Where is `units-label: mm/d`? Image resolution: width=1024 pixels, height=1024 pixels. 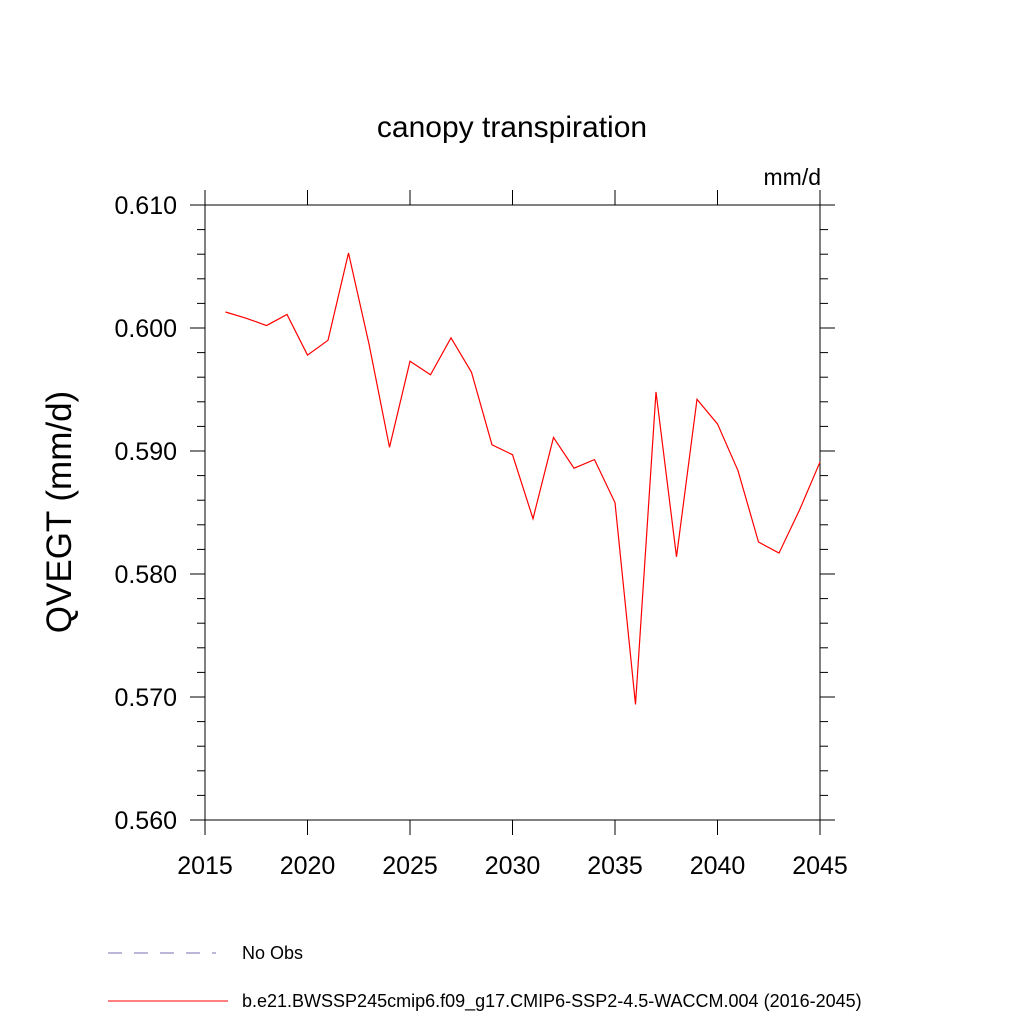
units-label: mm/d is located at coordinates (793, 177).